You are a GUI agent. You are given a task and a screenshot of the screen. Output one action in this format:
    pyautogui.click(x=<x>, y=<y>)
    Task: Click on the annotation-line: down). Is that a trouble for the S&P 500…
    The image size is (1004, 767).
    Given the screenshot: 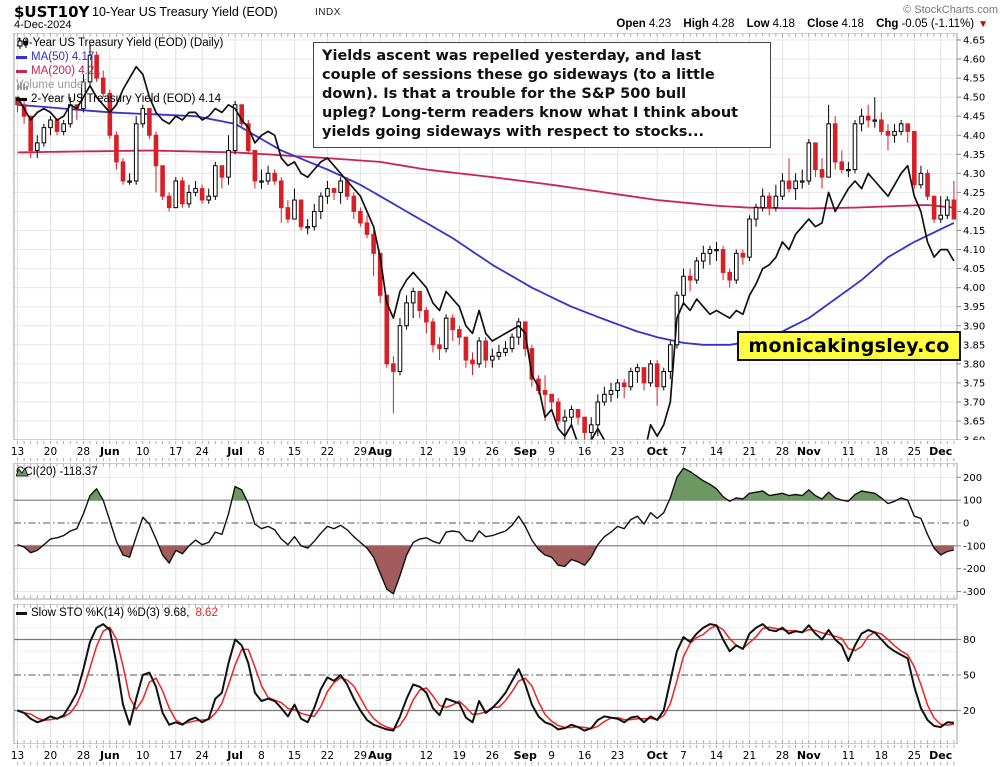 What is the action you would take?
    pyautogui.click(x=504, y=94)
    